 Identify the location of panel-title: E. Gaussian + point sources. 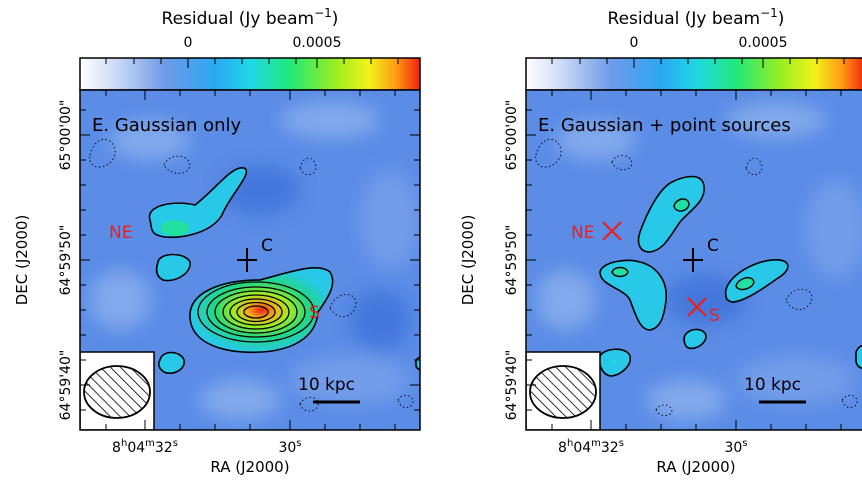
(664, 125).